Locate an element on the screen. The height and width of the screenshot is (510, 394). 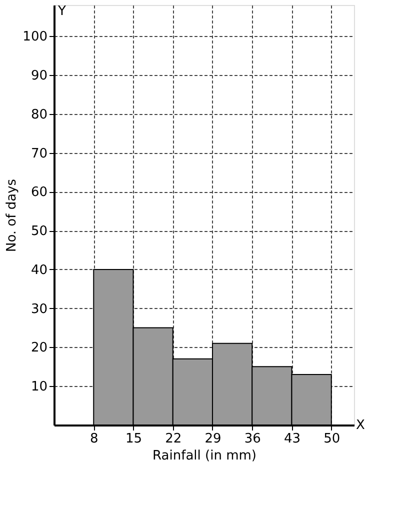
text: X is located at coordinates (360, 425).